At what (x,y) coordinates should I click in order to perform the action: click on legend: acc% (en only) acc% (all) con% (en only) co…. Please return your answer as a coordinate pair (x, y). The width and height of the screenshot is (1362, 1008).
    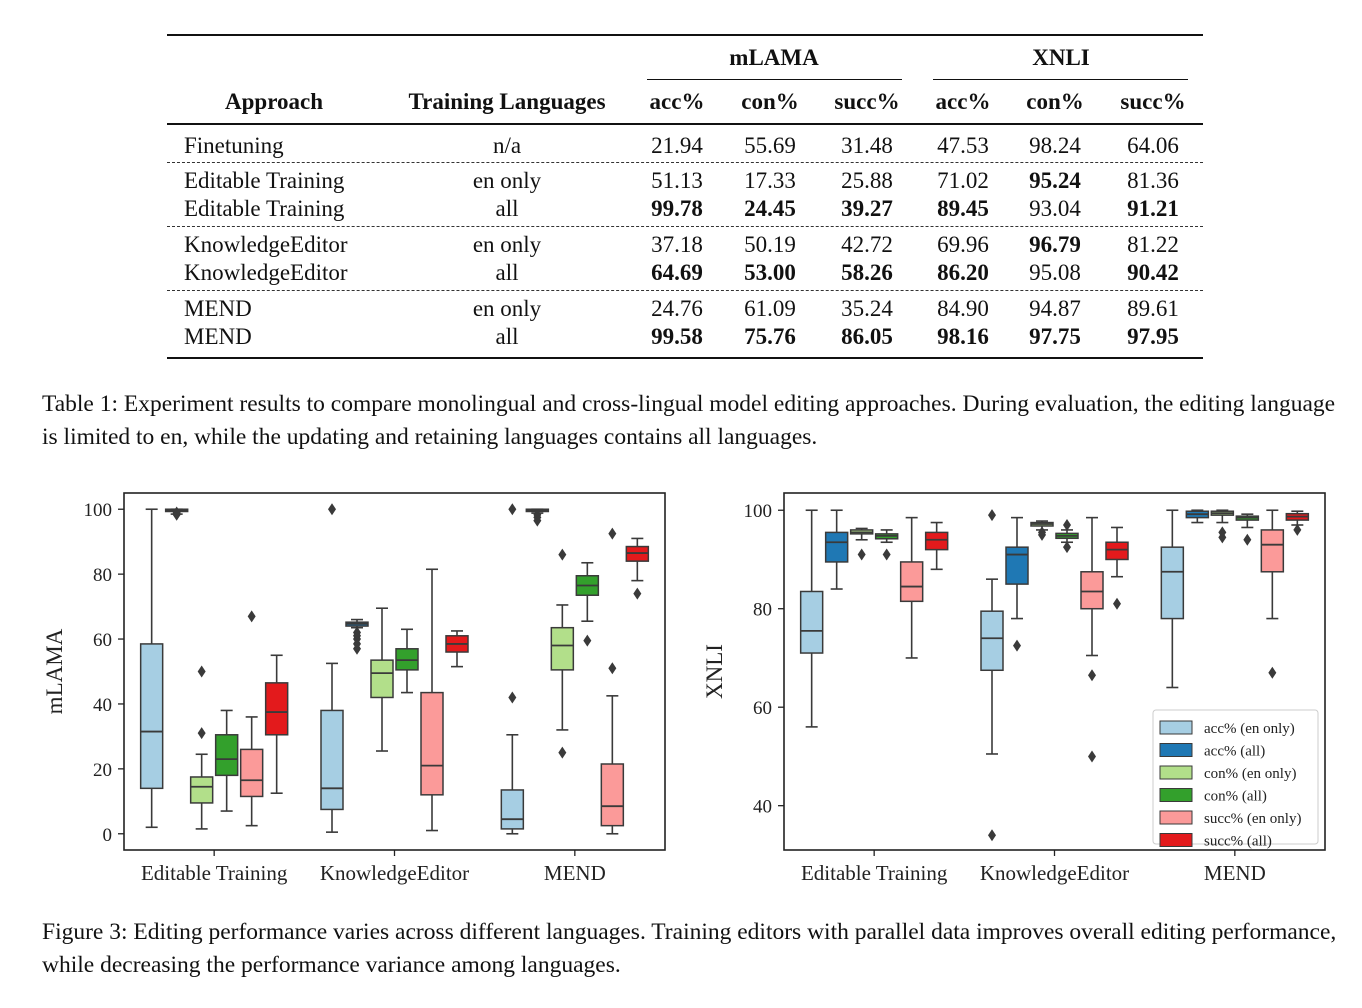
    Looking at the image, I should click on (1235, 779).